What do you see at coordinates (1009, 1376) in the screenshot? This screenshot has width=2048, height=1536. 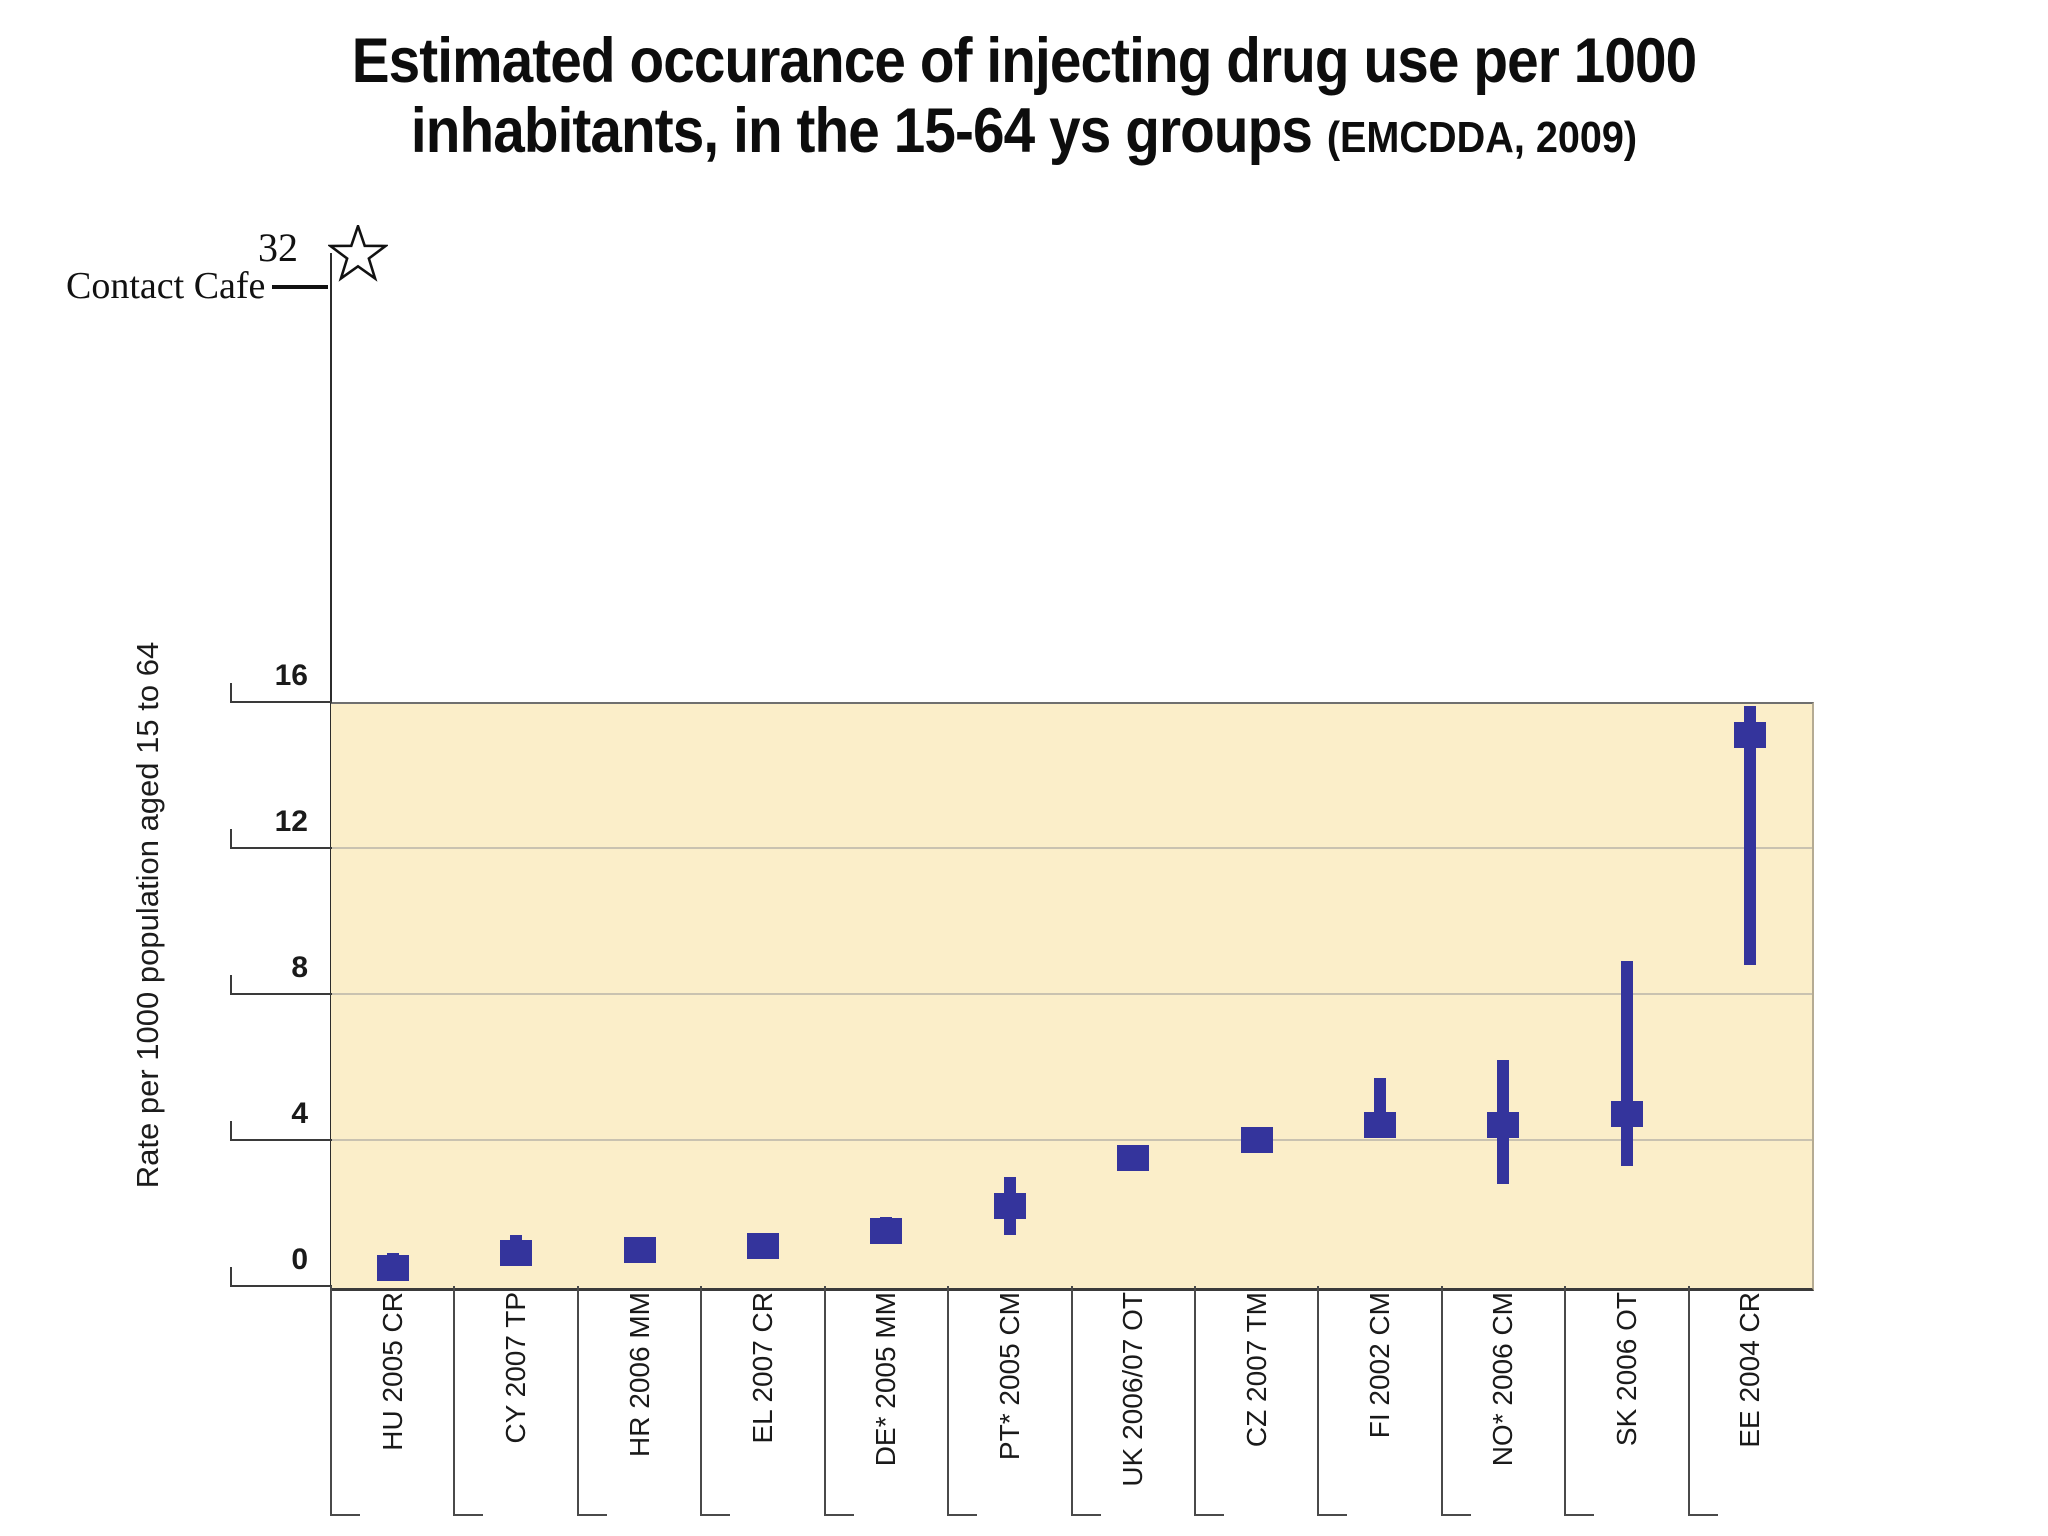 I see `x-axis-label-5: PT* 2005 CM` at bounding box center [1009, 1376].